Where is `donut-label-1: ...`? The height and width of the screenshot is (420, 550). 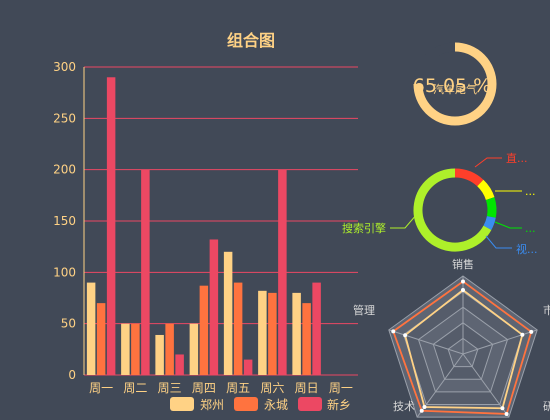 donut-label-1: ... is located at coordinates (530, 191).